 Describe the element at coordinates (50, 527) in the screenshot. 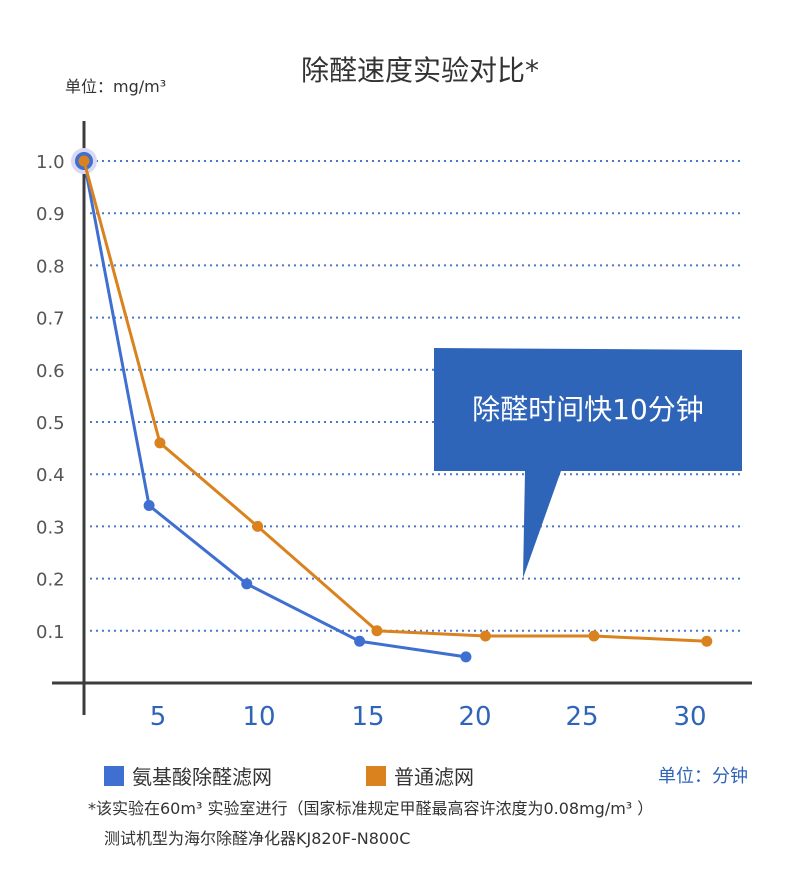

I see `y-tick-label: 0.3` at that location.